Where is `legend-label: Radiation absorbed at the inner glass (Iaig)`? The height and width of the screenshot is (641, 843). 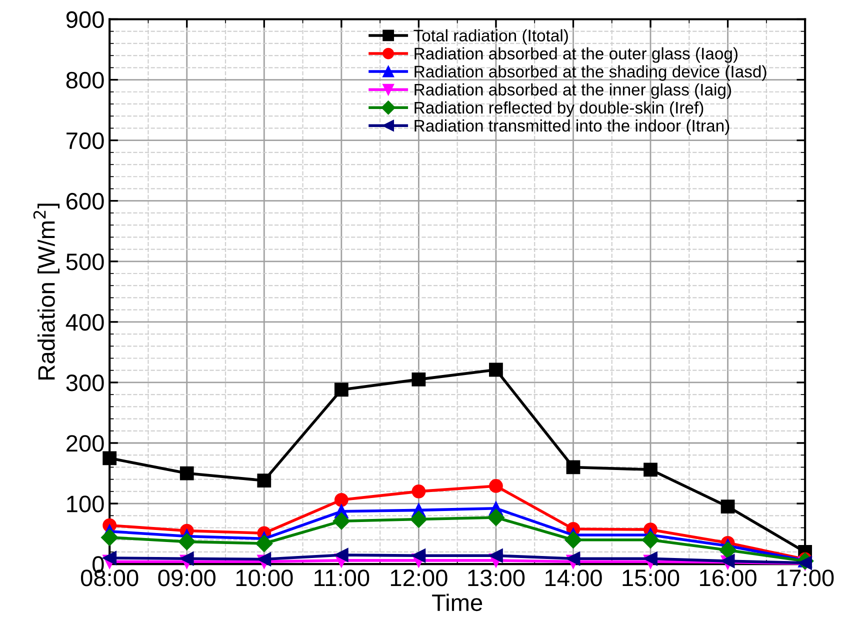 legend-label: Radiation absorbed at the inner glass (Iaig) is located at coordinates (572, 91).